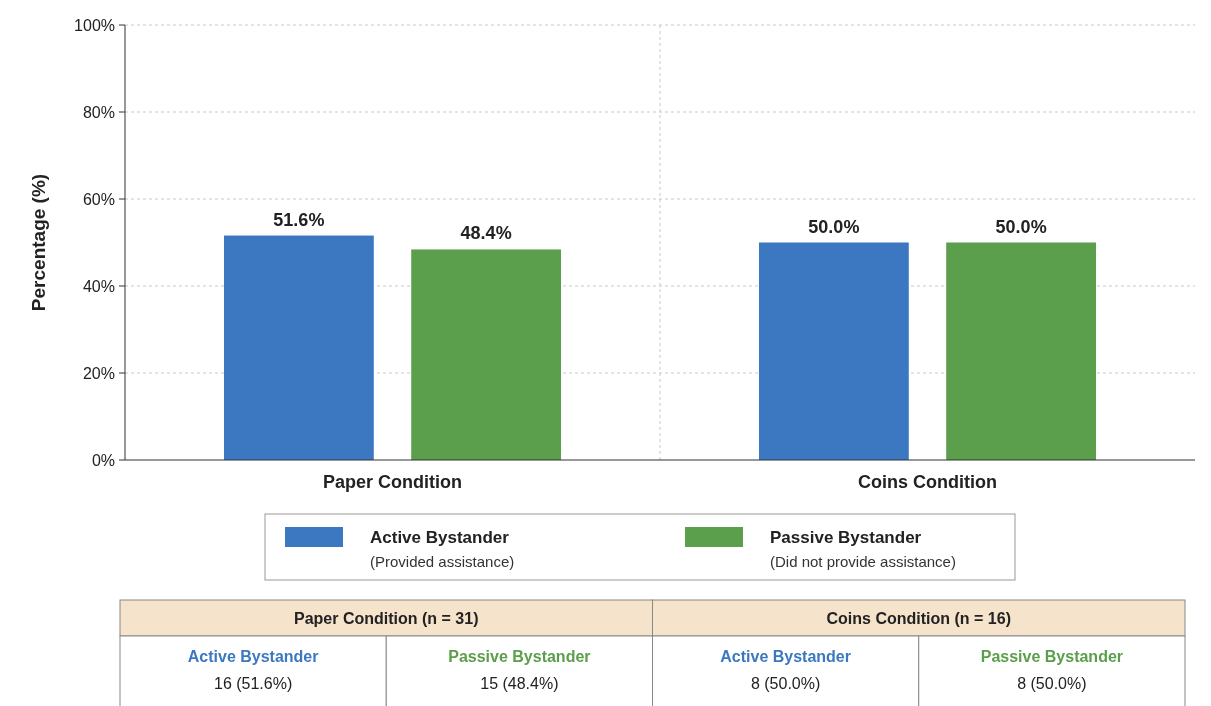 Image resolution: width=1211 pixels, height=706 pixels. What do you see at coordinates (94, 25) in the screenshot?
I see `y-tick-label: 100%` at bounding box center [94, 25].